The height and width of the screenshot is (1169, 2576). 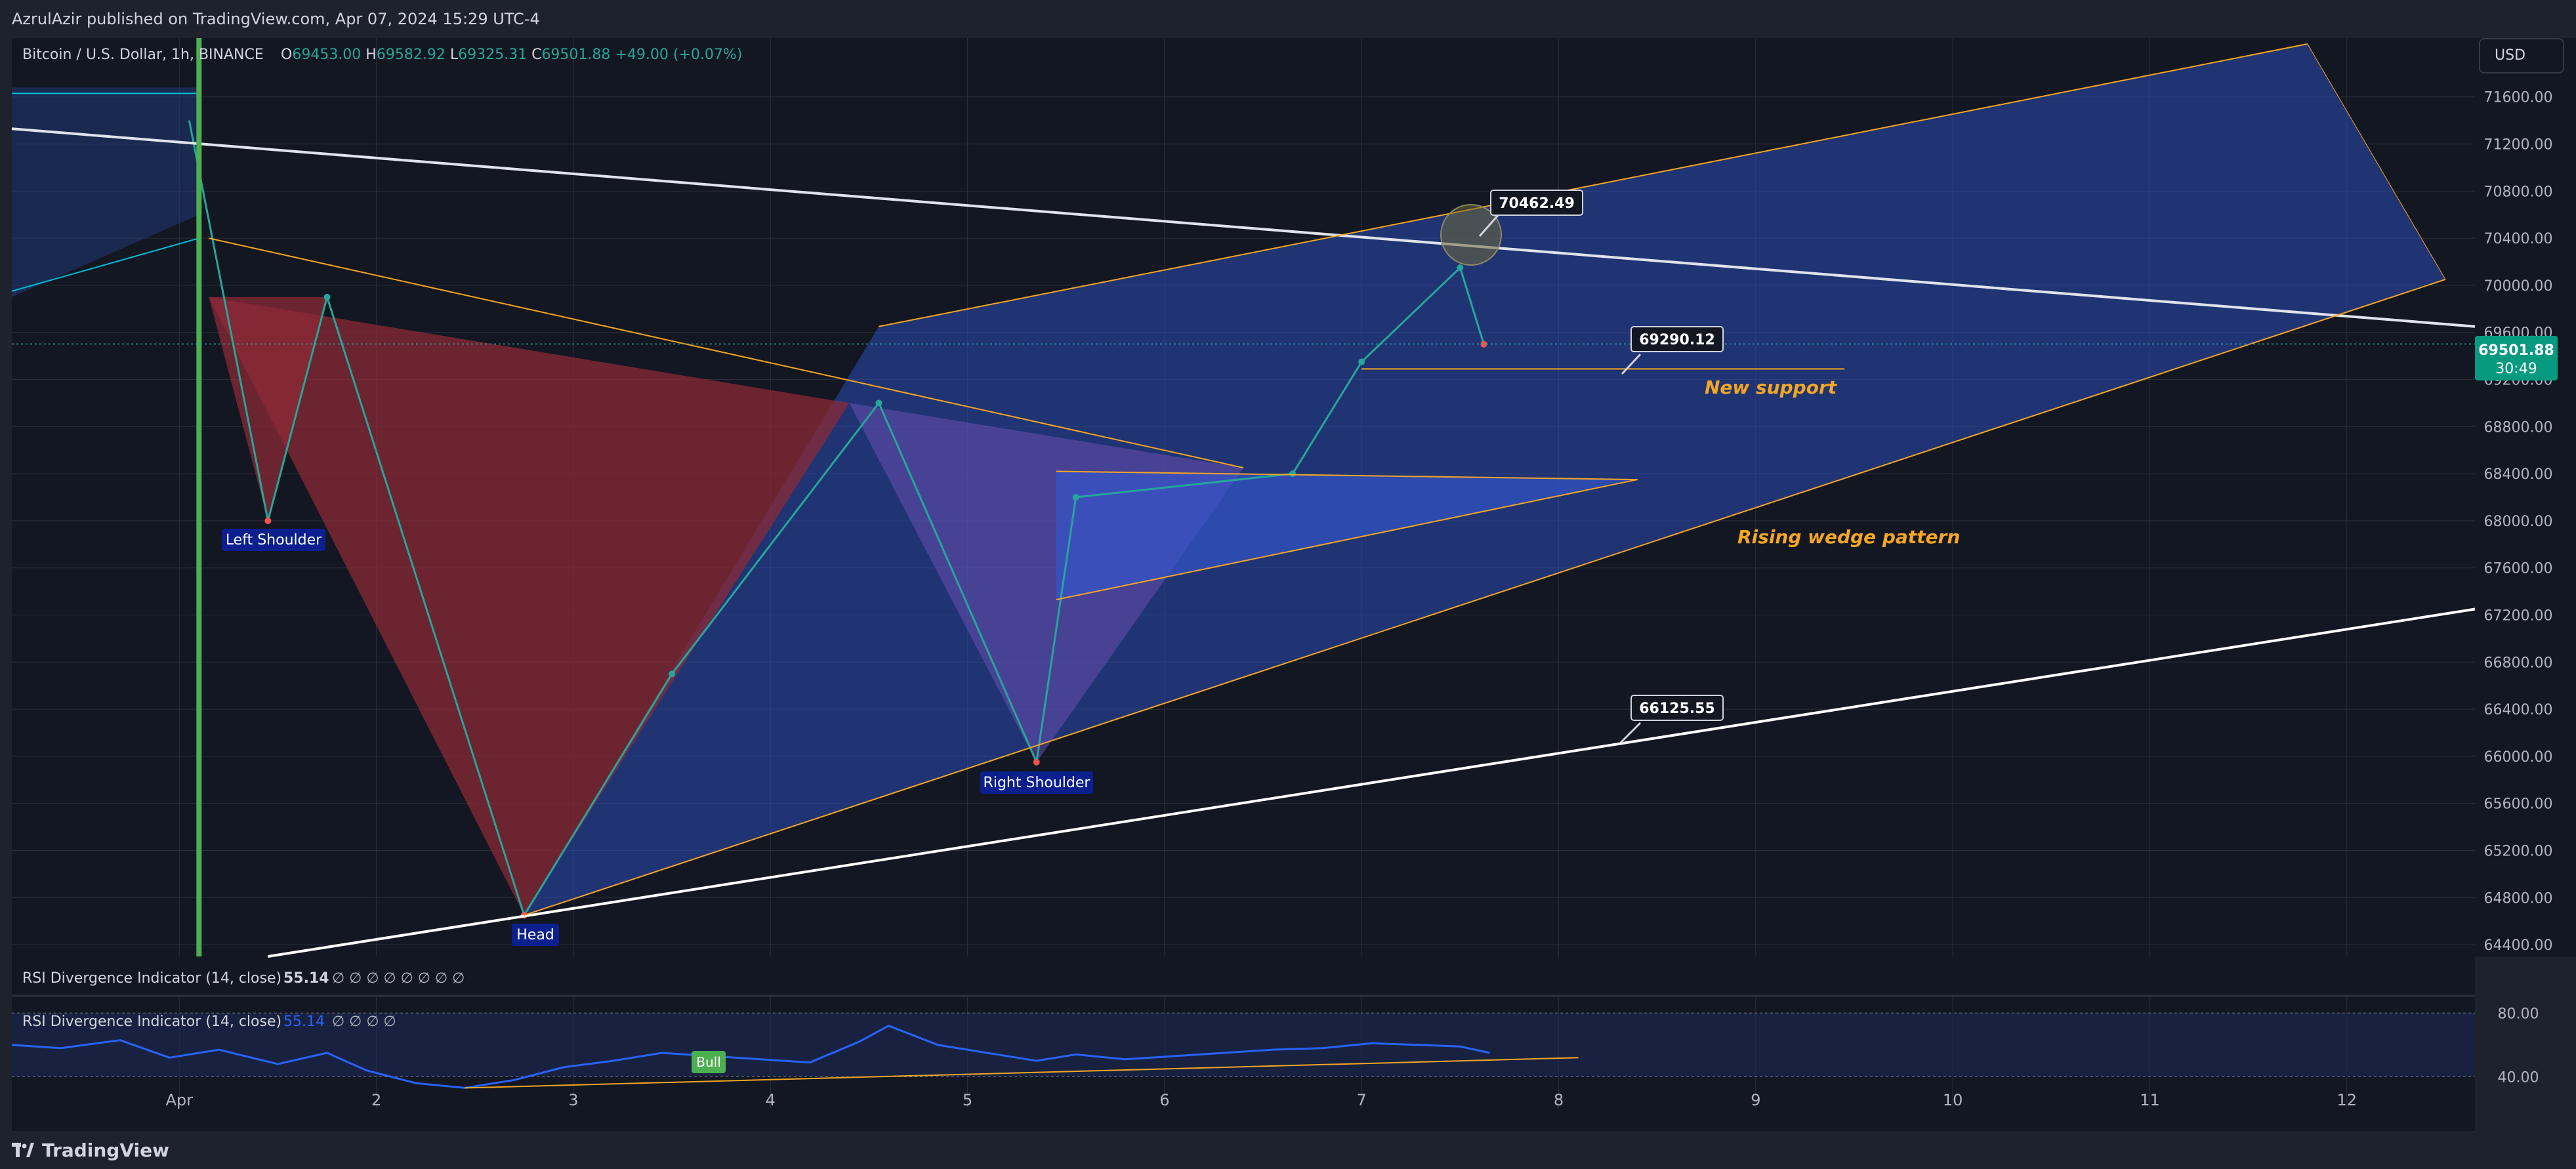 I want to click on x-tick-label: 7, so click(x=1362, y=1100).